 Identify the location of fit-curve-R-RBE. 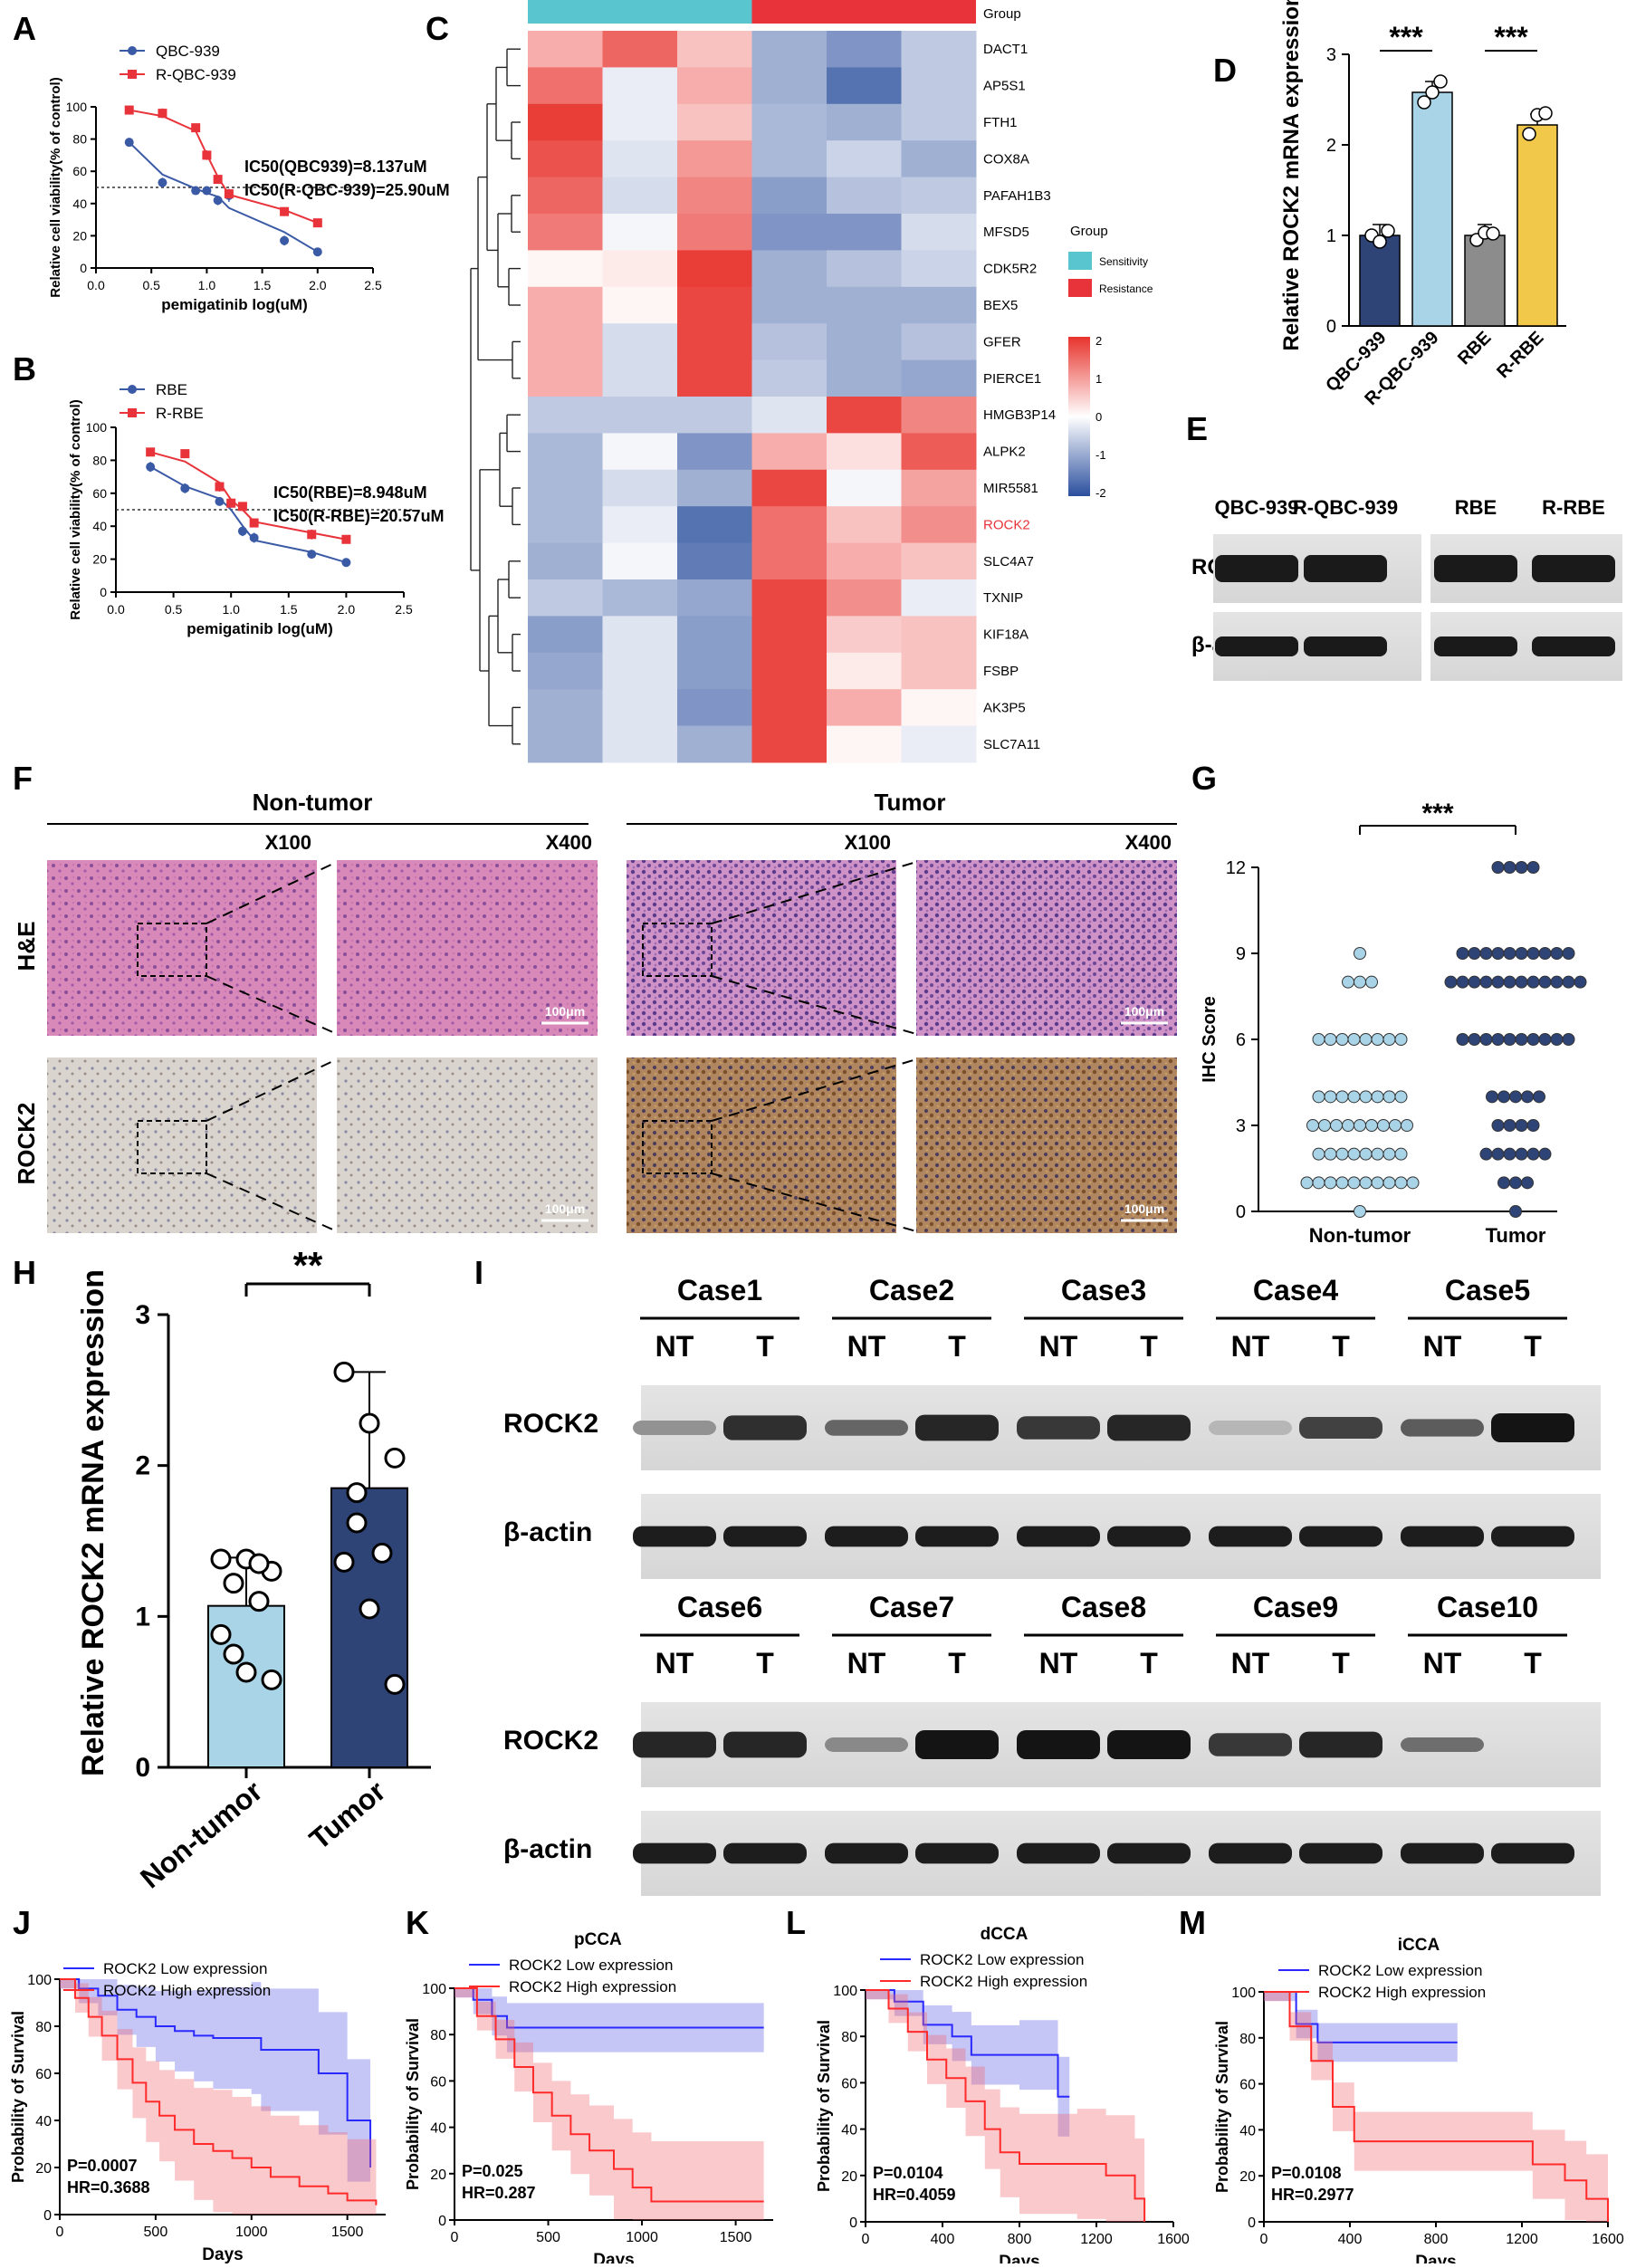
(248, 496).